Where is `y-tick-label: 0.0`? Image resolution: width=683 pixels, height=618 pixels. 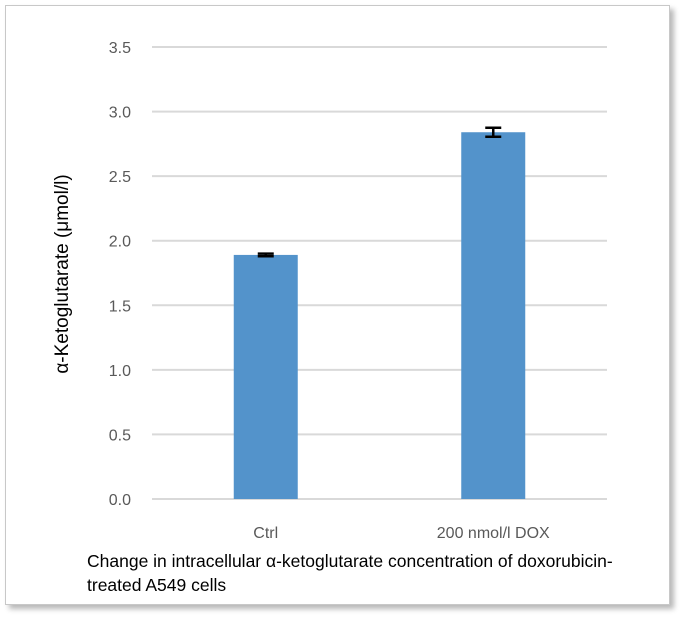 y-tick-label: 0.0 is located at coordinates (120, 500).